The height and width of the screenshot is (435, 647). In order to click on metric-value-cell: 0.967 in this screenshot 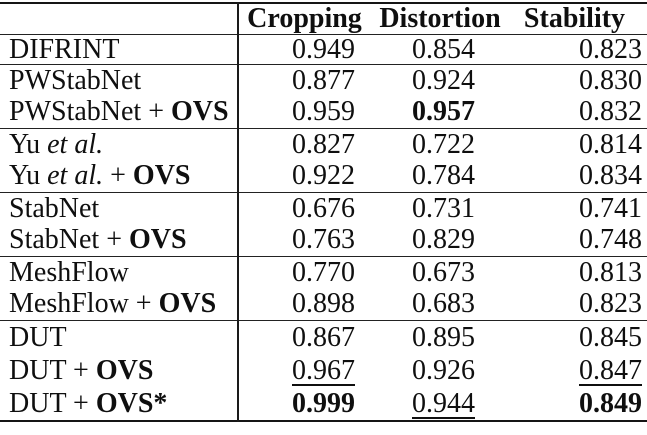, I will do `click(304, 371)`.